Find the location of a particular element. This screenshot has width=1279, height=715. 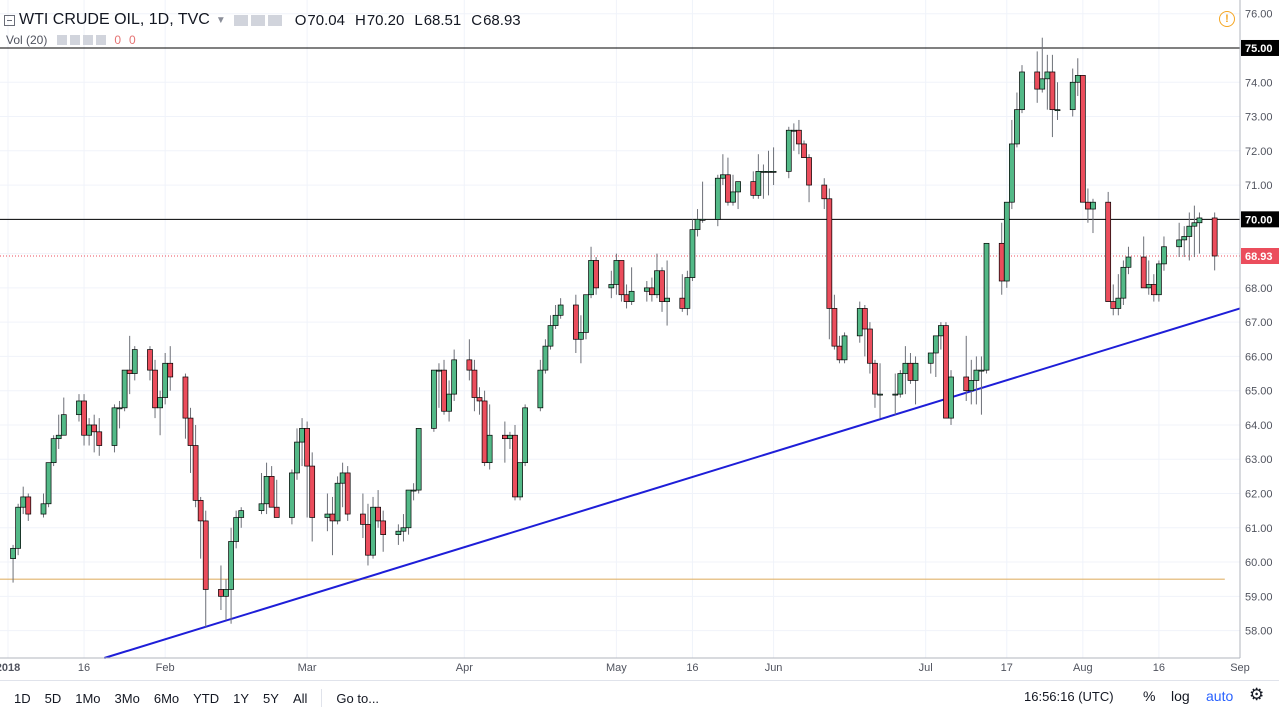

low-key: L is located at coordinates (418, 20).